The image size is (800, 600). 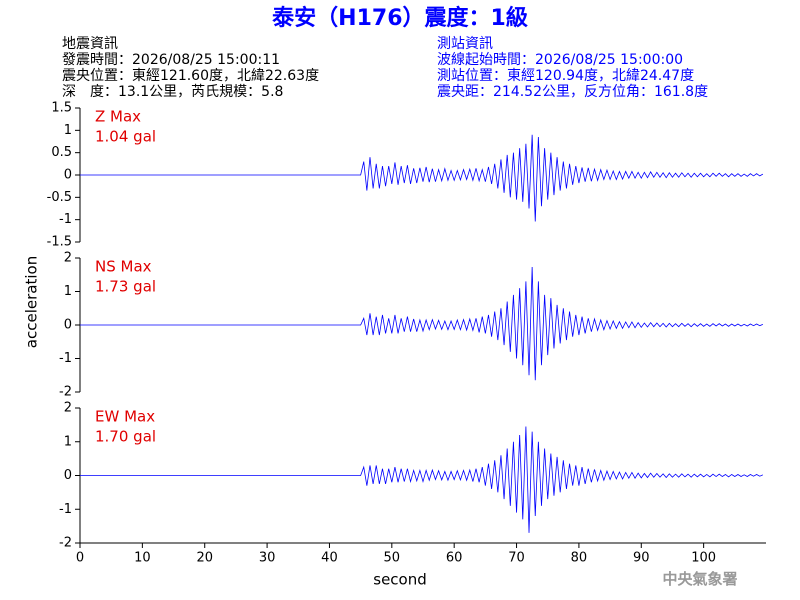 I want to click on info-right: 測站位置：東經120.94度，北緯24.47度, so click(x=565, y=76).